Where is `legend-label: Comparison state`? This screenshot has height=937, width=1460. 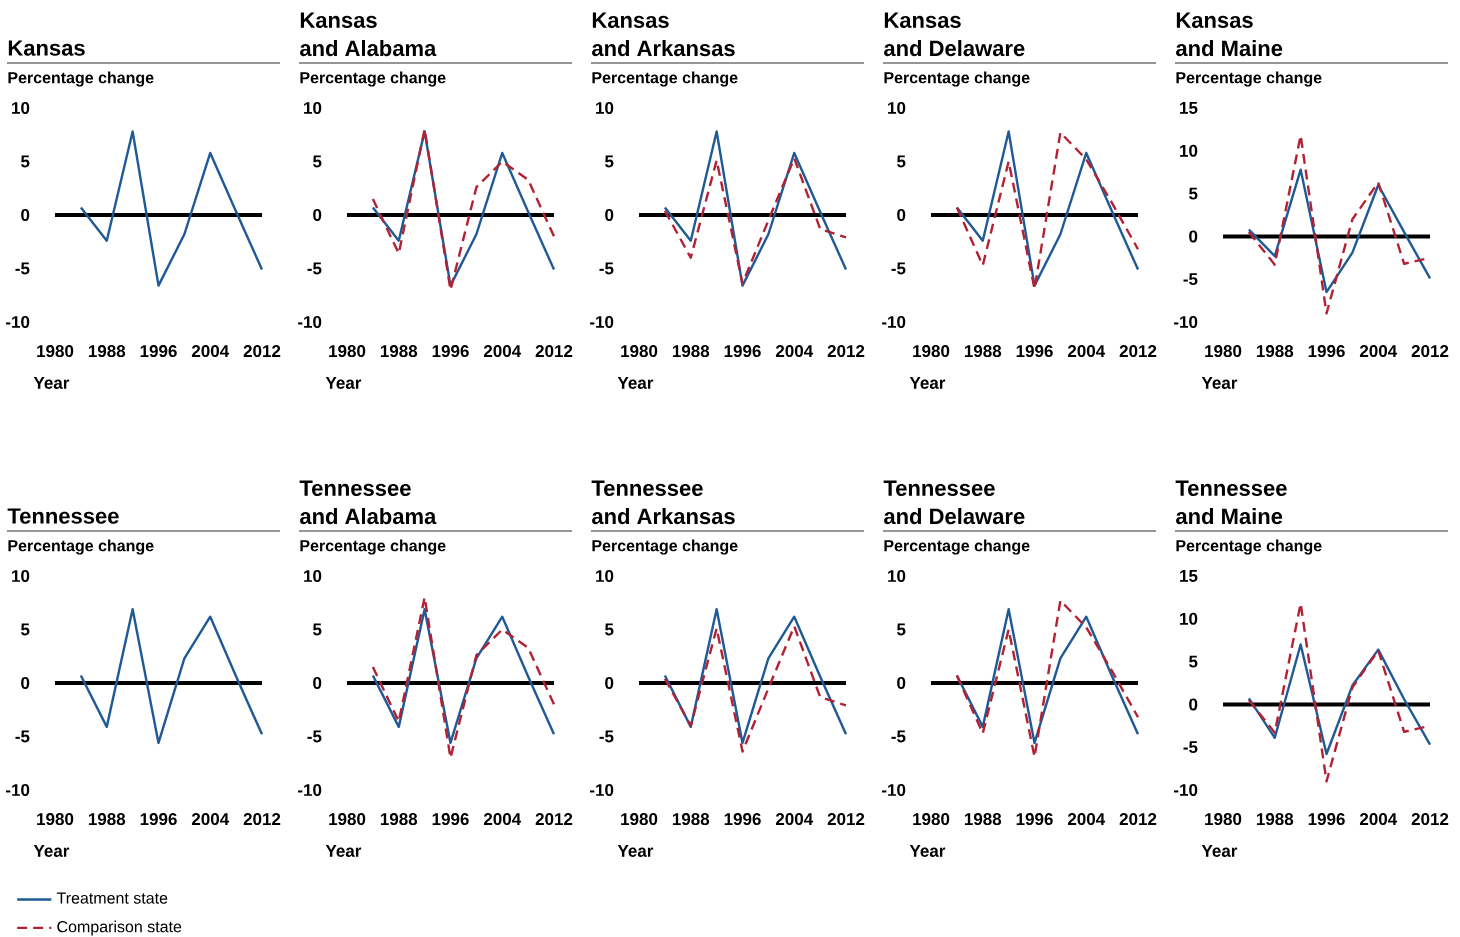
legend-label: Comparison state is located at coordinates (119, 928).